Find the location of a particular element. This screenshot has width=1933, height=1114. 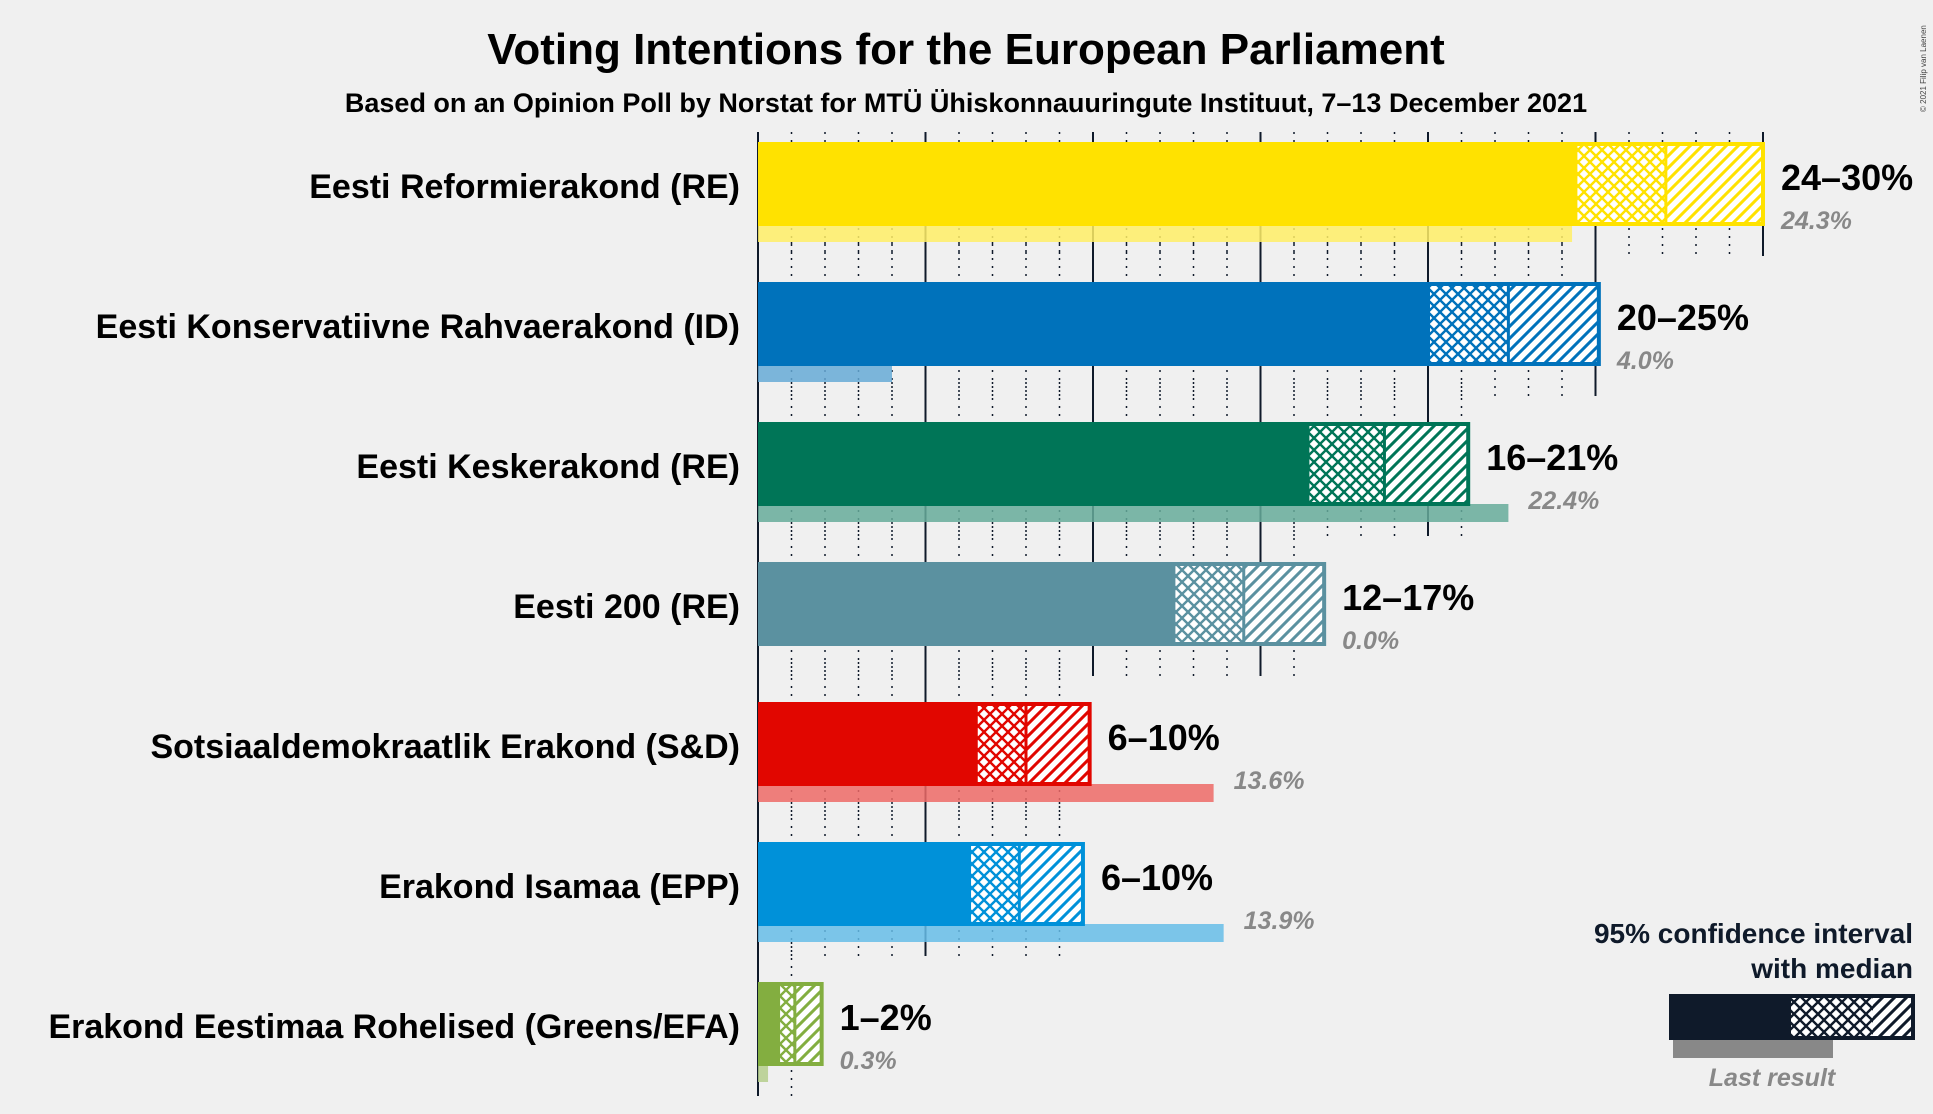

legend-line-1: 95% confidence interval is located at coordinates (1753, 933).